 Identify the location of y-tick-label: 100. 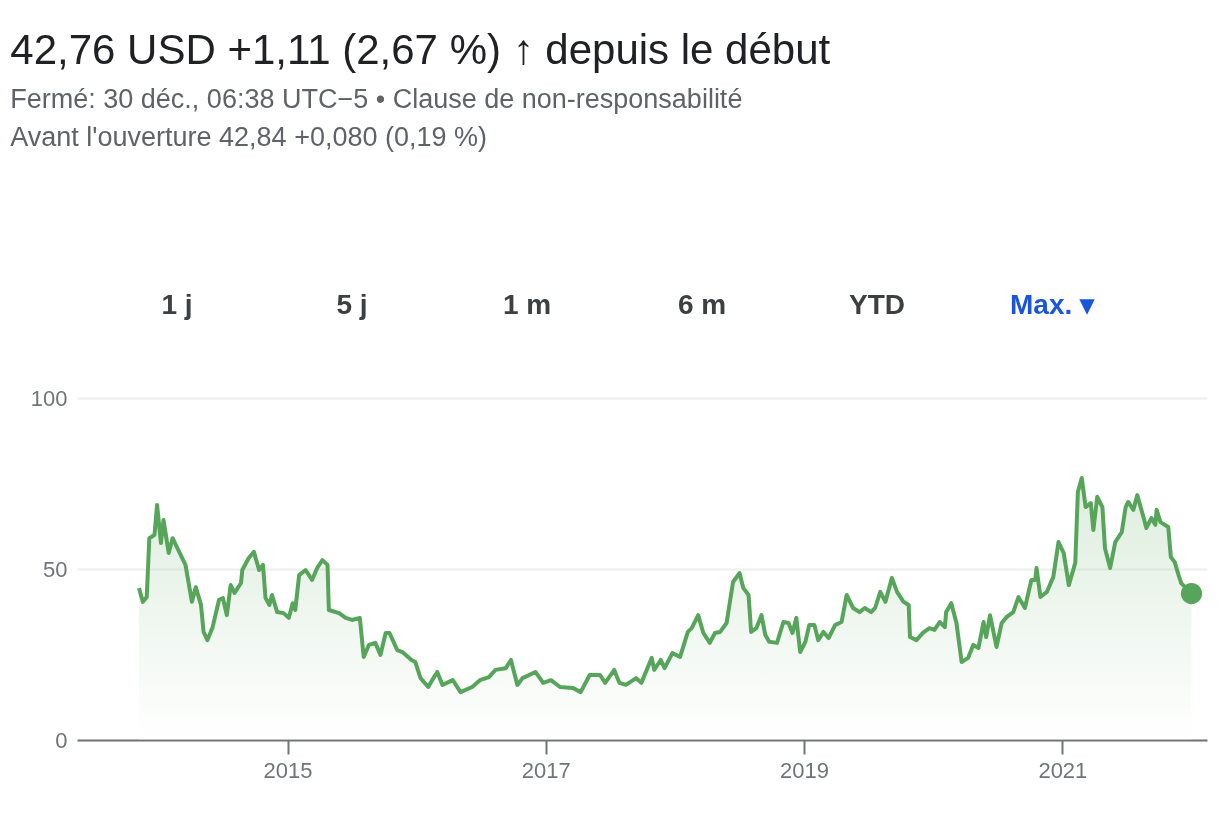
(49, 398).